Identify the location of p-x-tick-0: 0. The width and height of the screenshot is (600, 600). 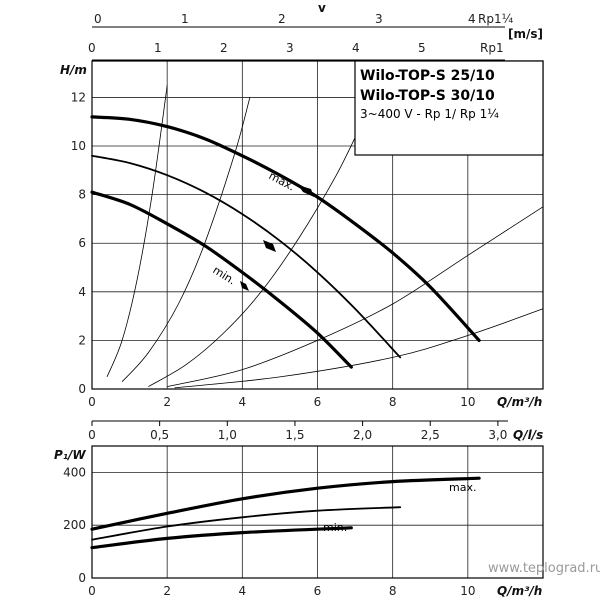
(92, 591).